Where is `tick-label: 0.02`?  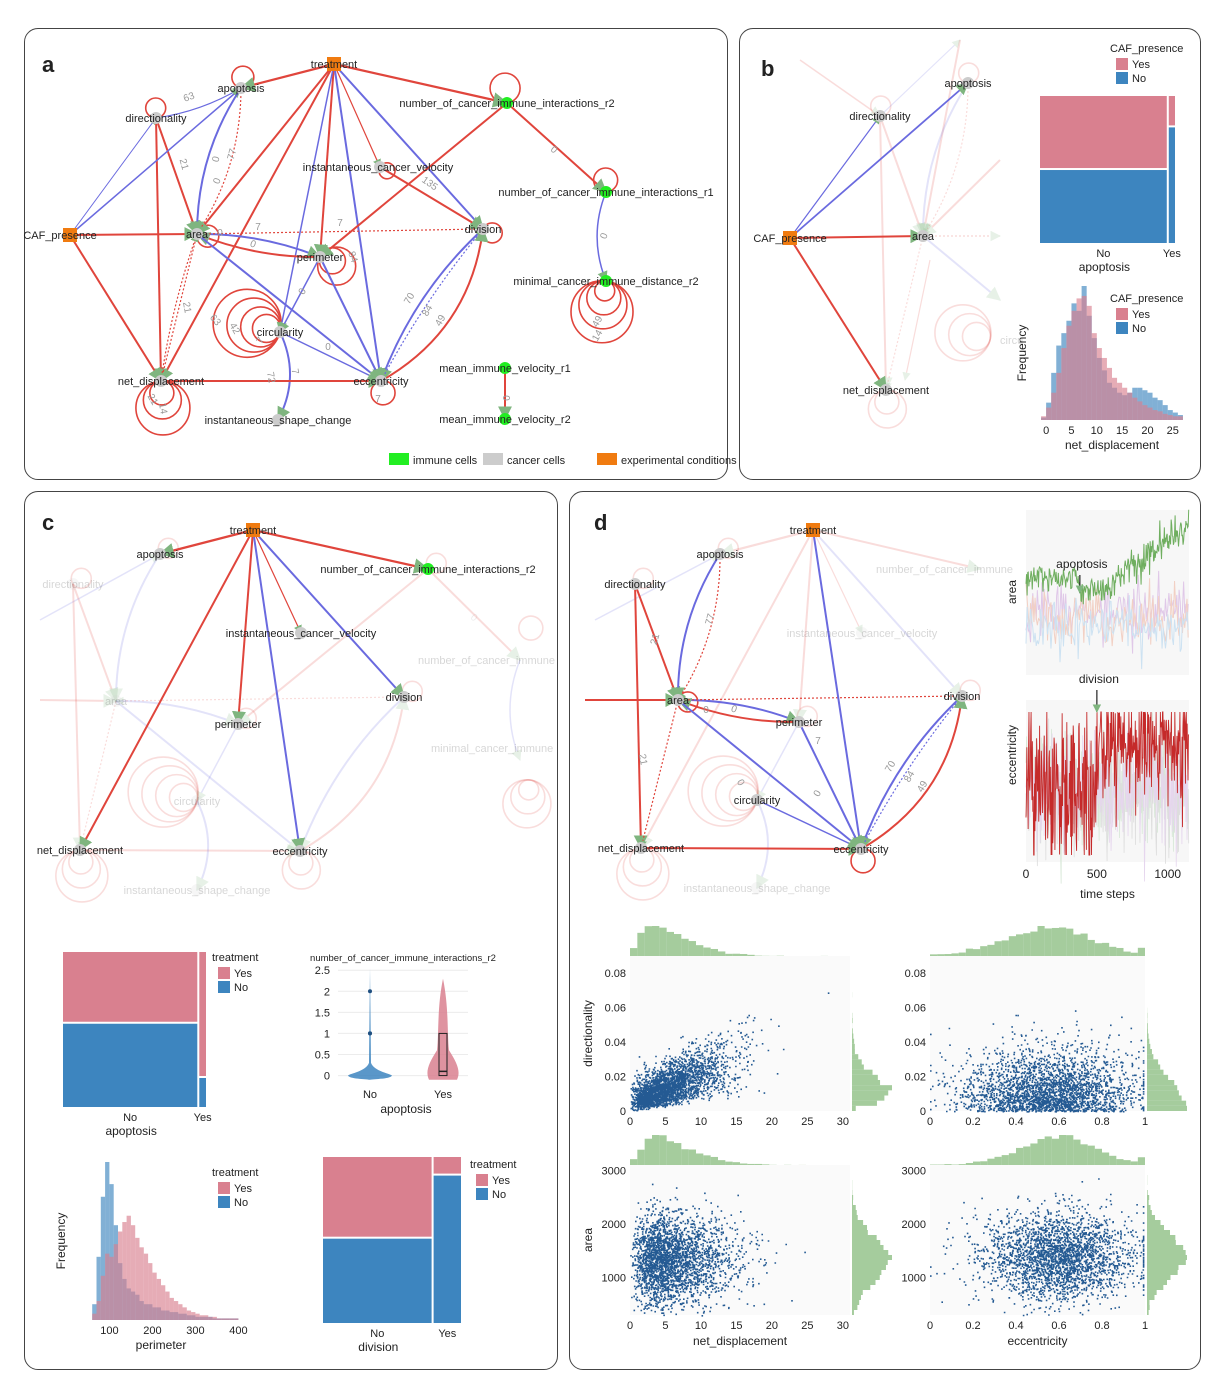 tick-label: 0.02 is located at coordinates (615, 1078).